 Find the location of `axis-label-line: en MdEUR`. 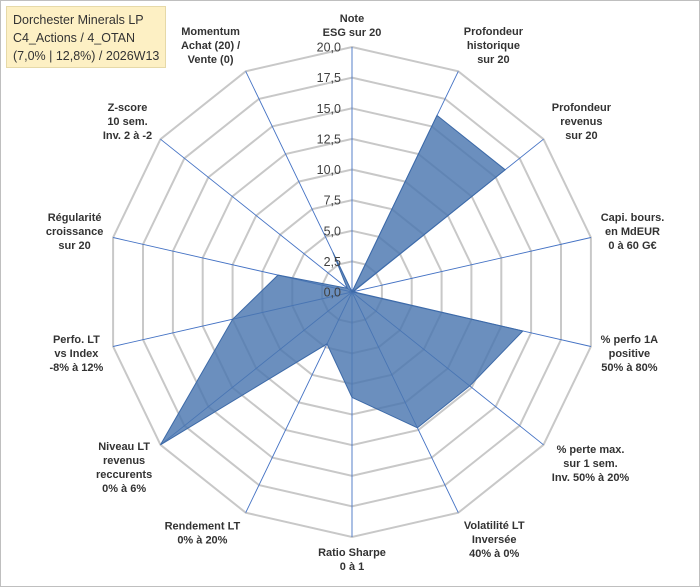

axis-label-line: en MdEUR is located at coordinates (632, 232).